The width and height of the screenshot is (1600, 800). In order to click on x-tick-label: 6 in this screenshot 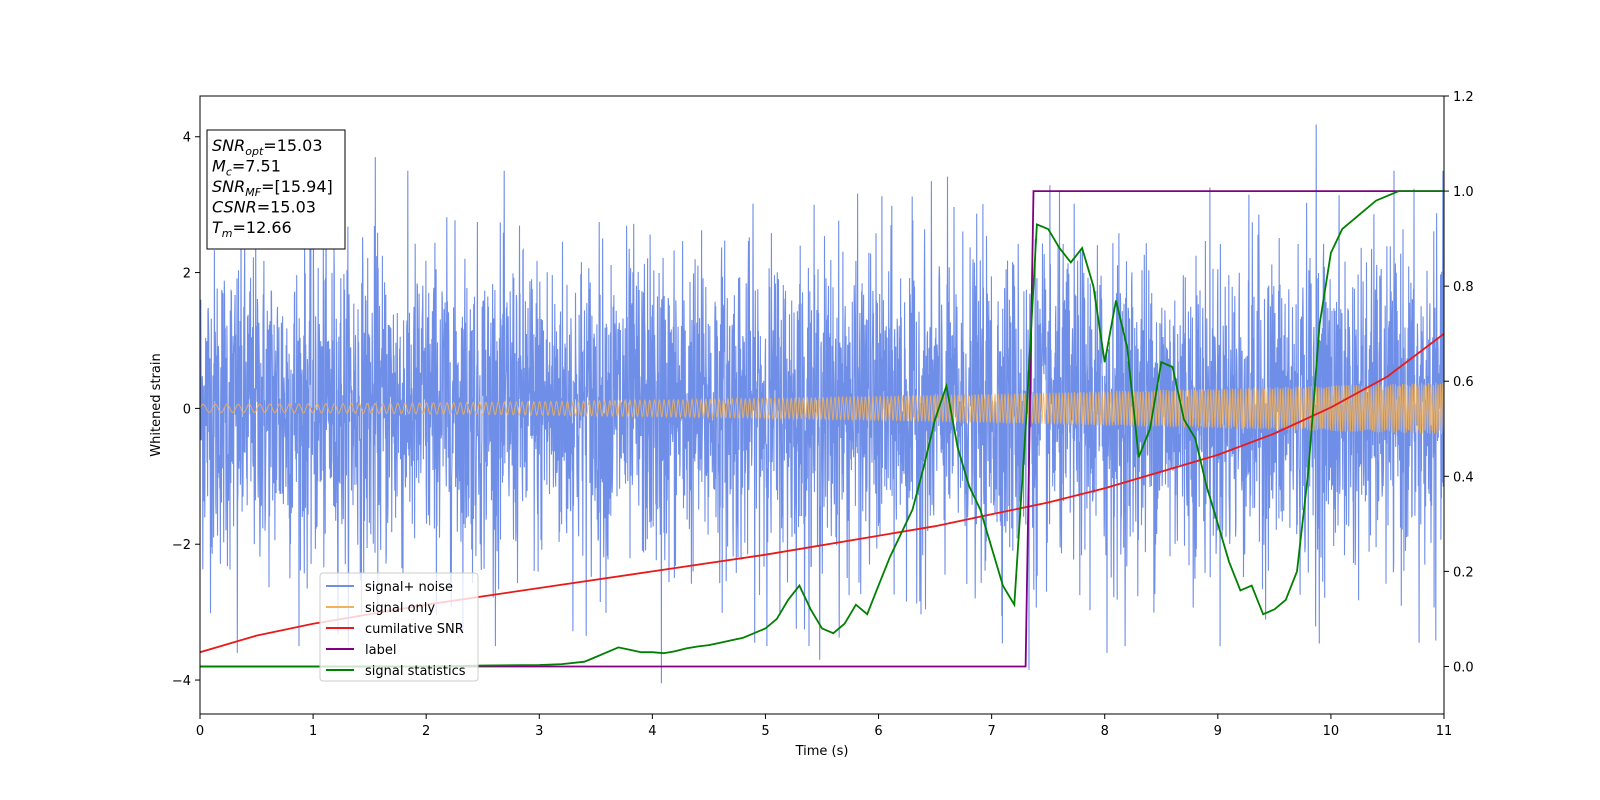, I will do `click(878, 731)`.